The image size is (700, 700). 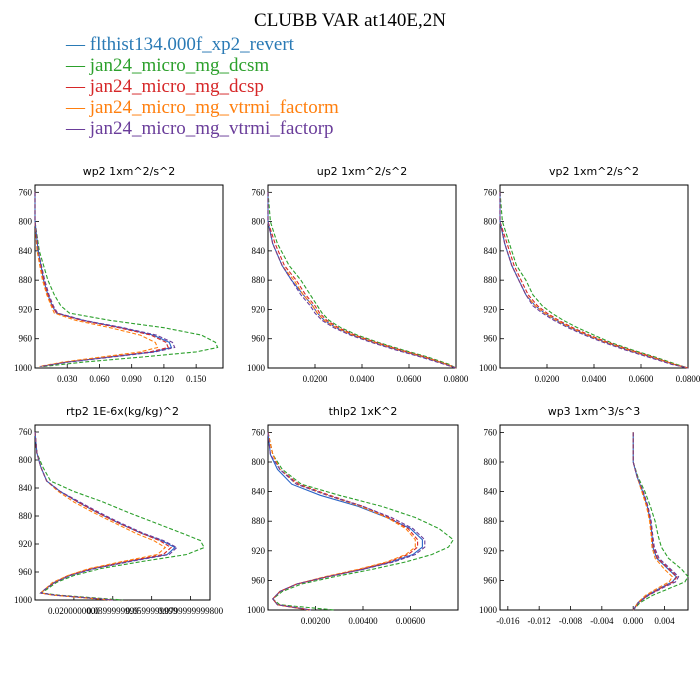 What do you see at coordinates (164, 379) in the screenshot?
I see `x-tick-label: 0.120` at bounding box center [164, 379].